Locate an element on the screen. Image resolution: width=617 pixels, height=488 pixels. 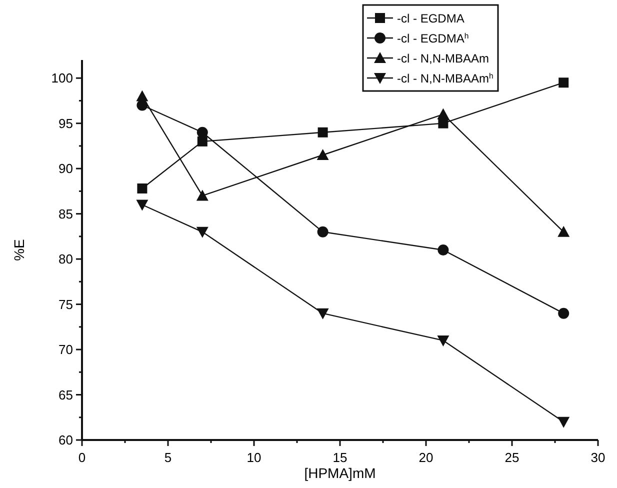
x-axis-title: [HPMA]mM is located at coordinates (340, 473).